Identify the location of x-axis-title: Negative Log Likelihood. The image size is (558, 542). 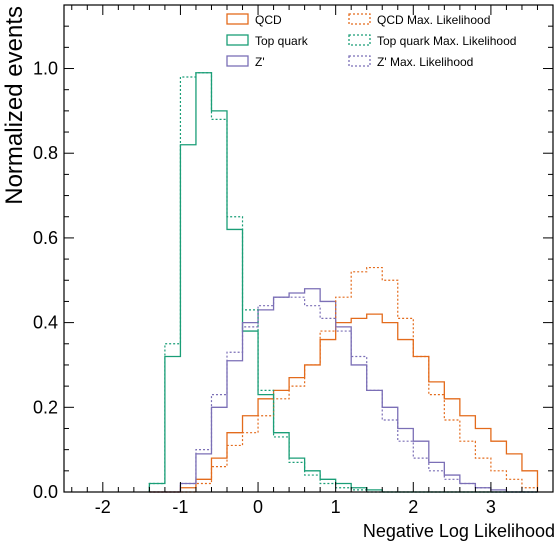
(459, 531).